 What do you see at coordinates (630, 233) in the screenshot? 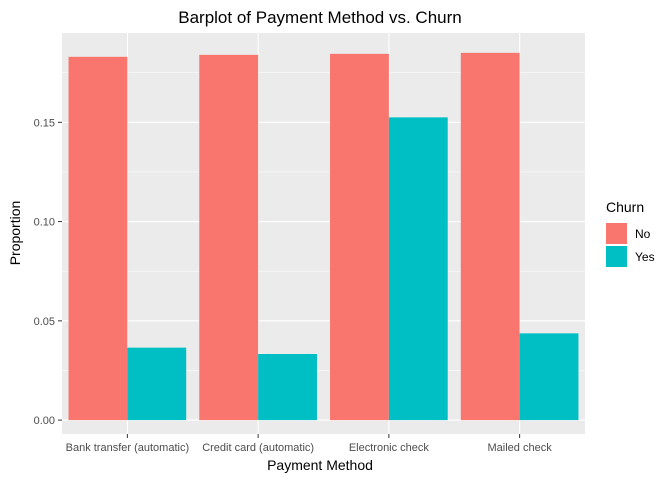
I see `legend: Churn No Yes` at bounding box center [630, 233].